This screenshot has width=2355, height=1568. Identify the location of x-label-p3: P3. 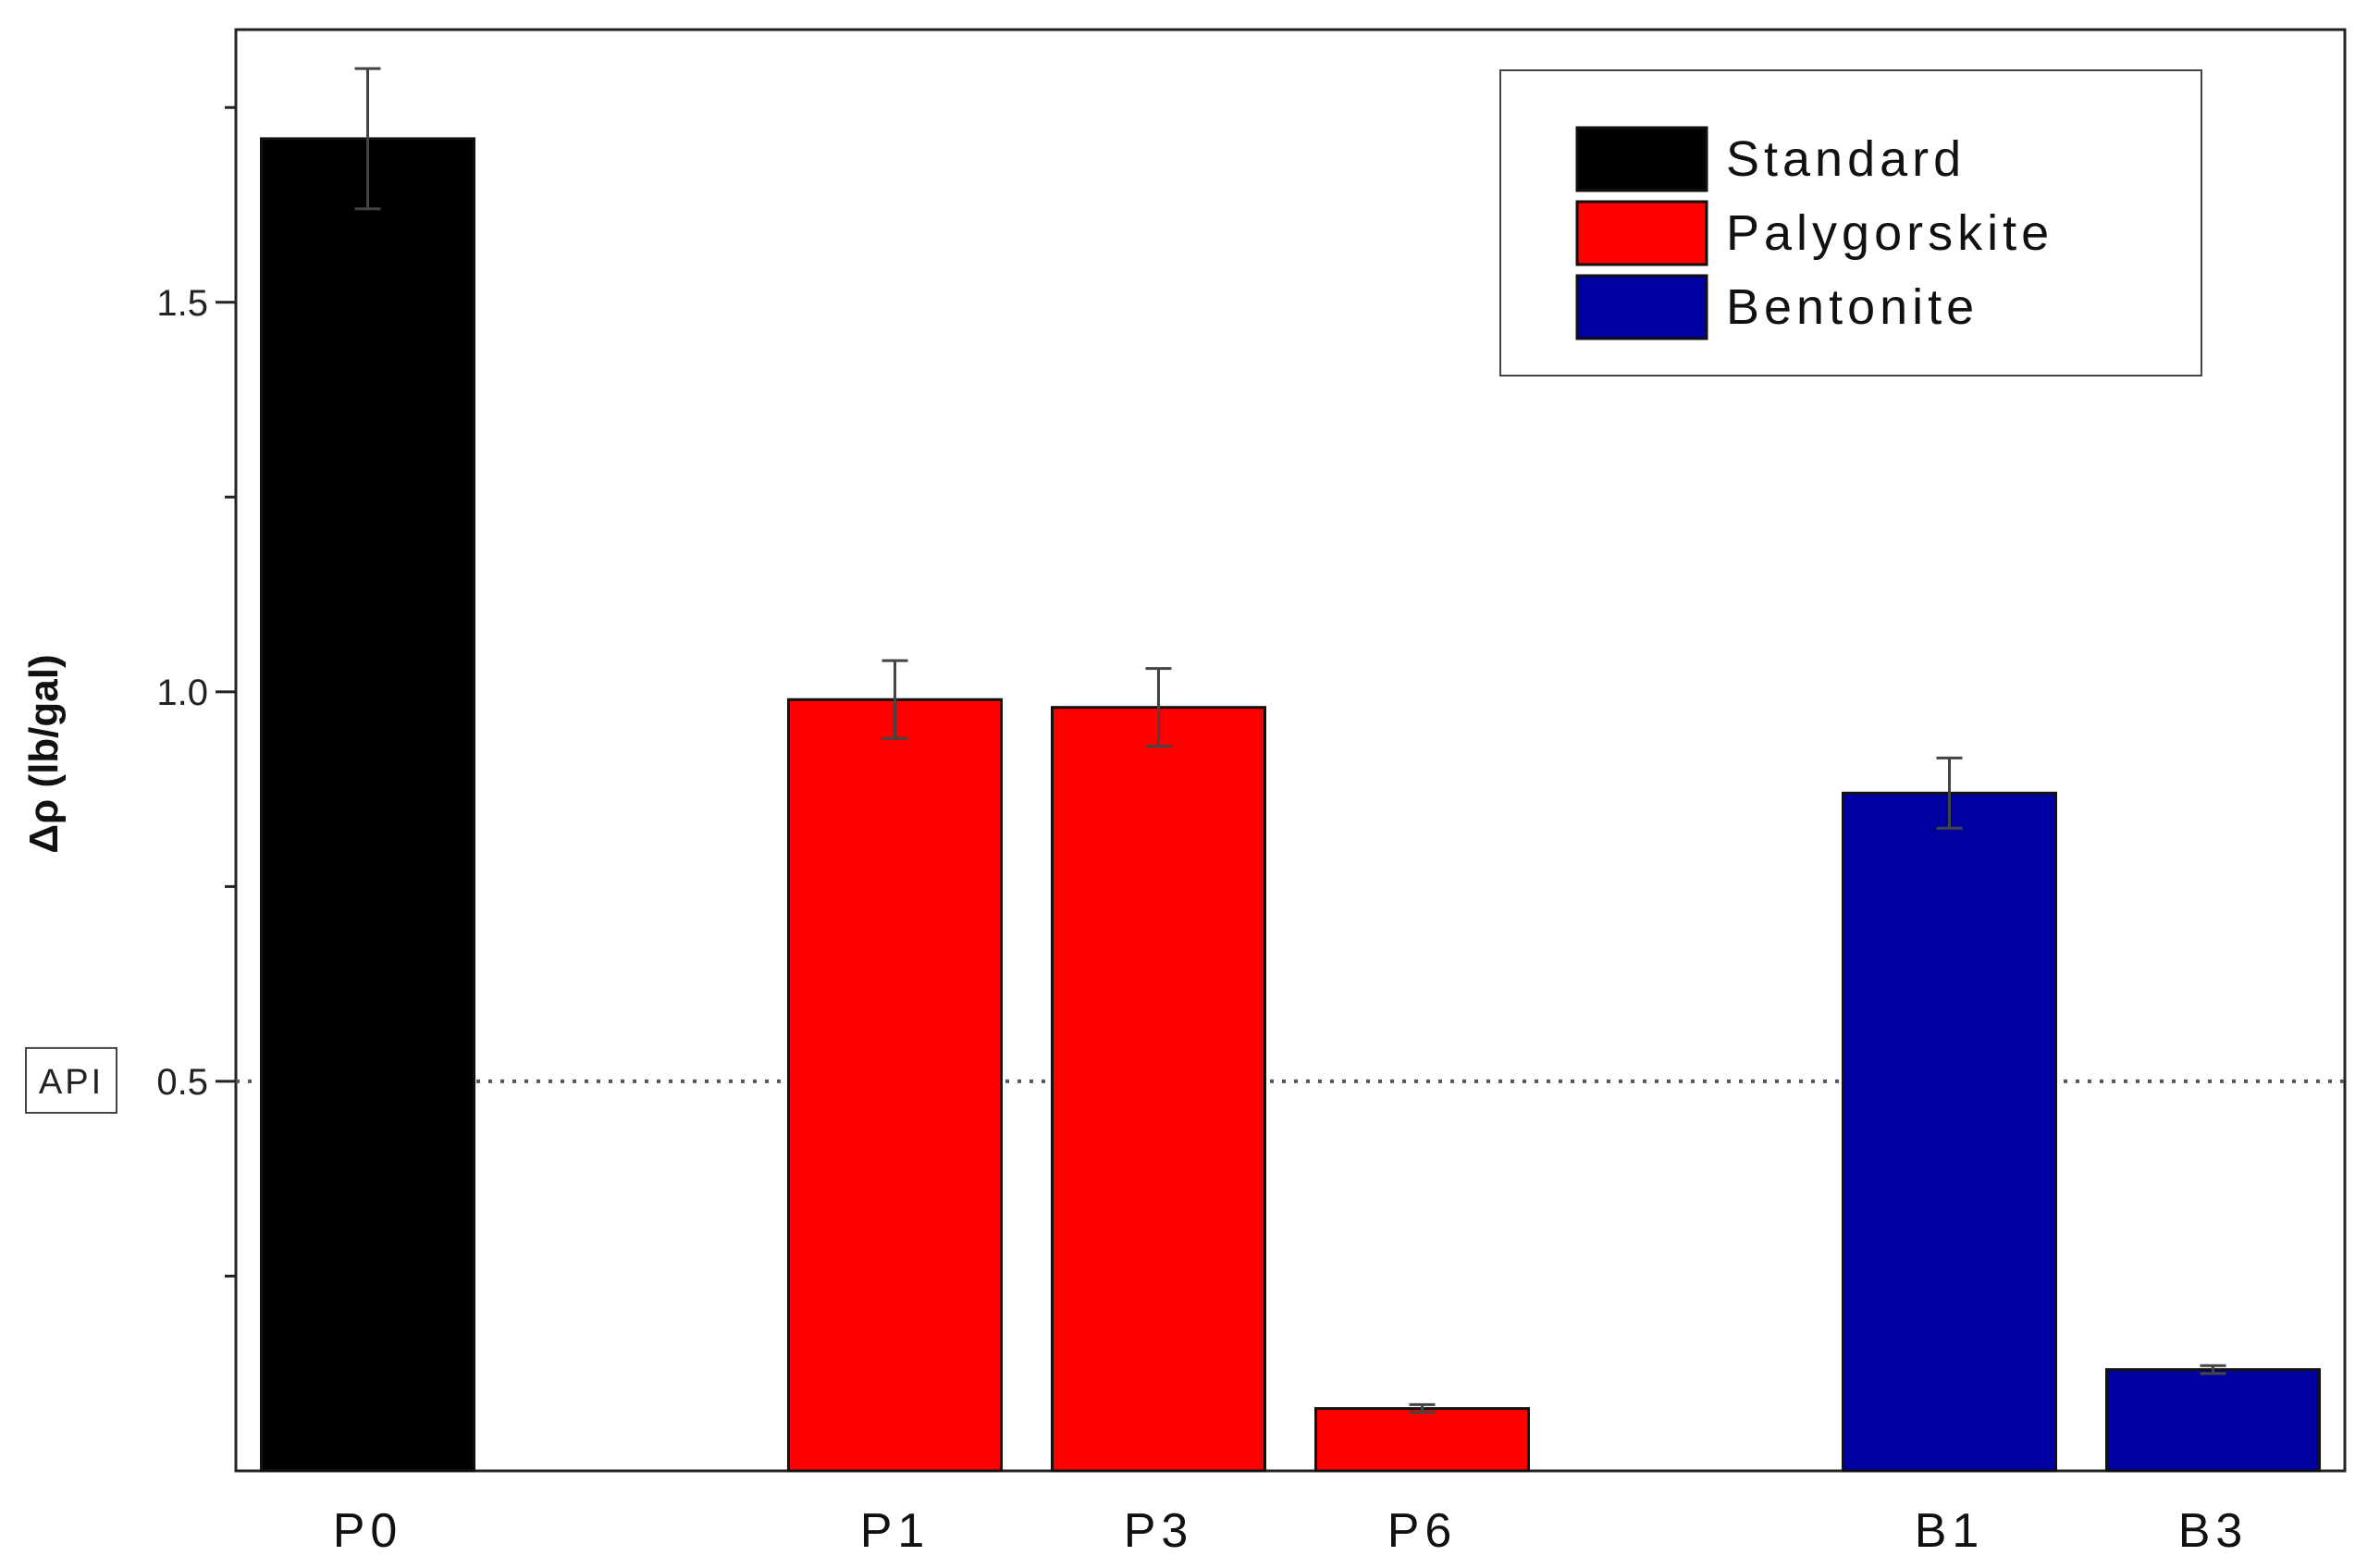
(1159, 1531).